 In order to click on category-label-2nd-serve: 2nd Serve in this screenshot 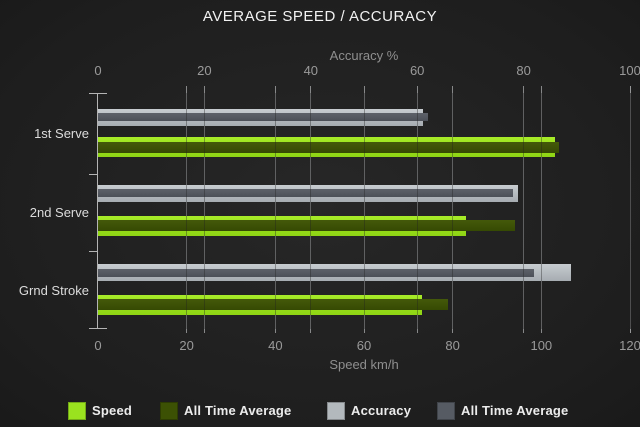, I will do `click(59, 212)`.